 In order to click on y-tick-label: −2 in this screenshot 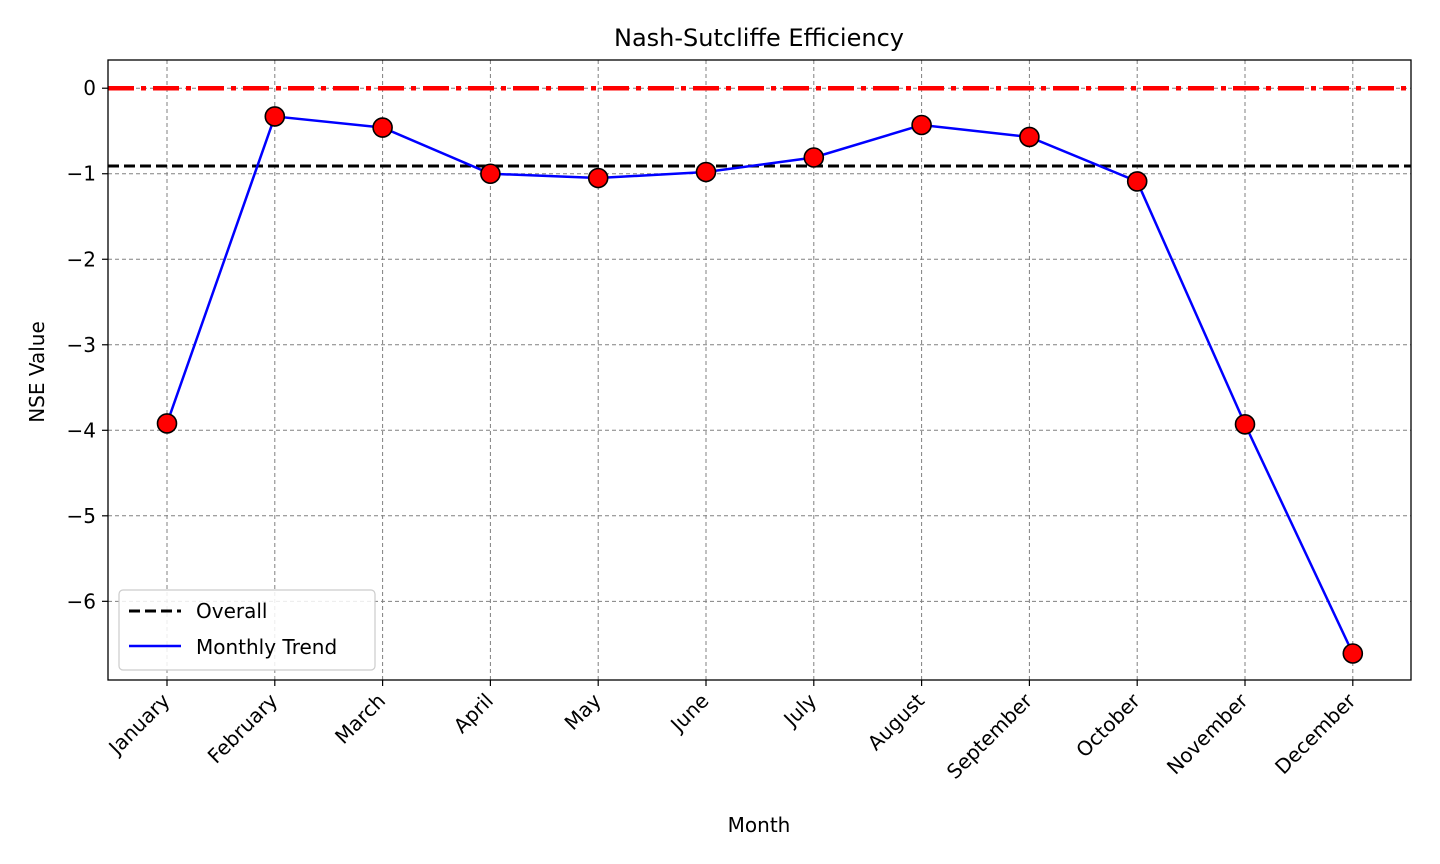, I will do `click(81, 259)`.